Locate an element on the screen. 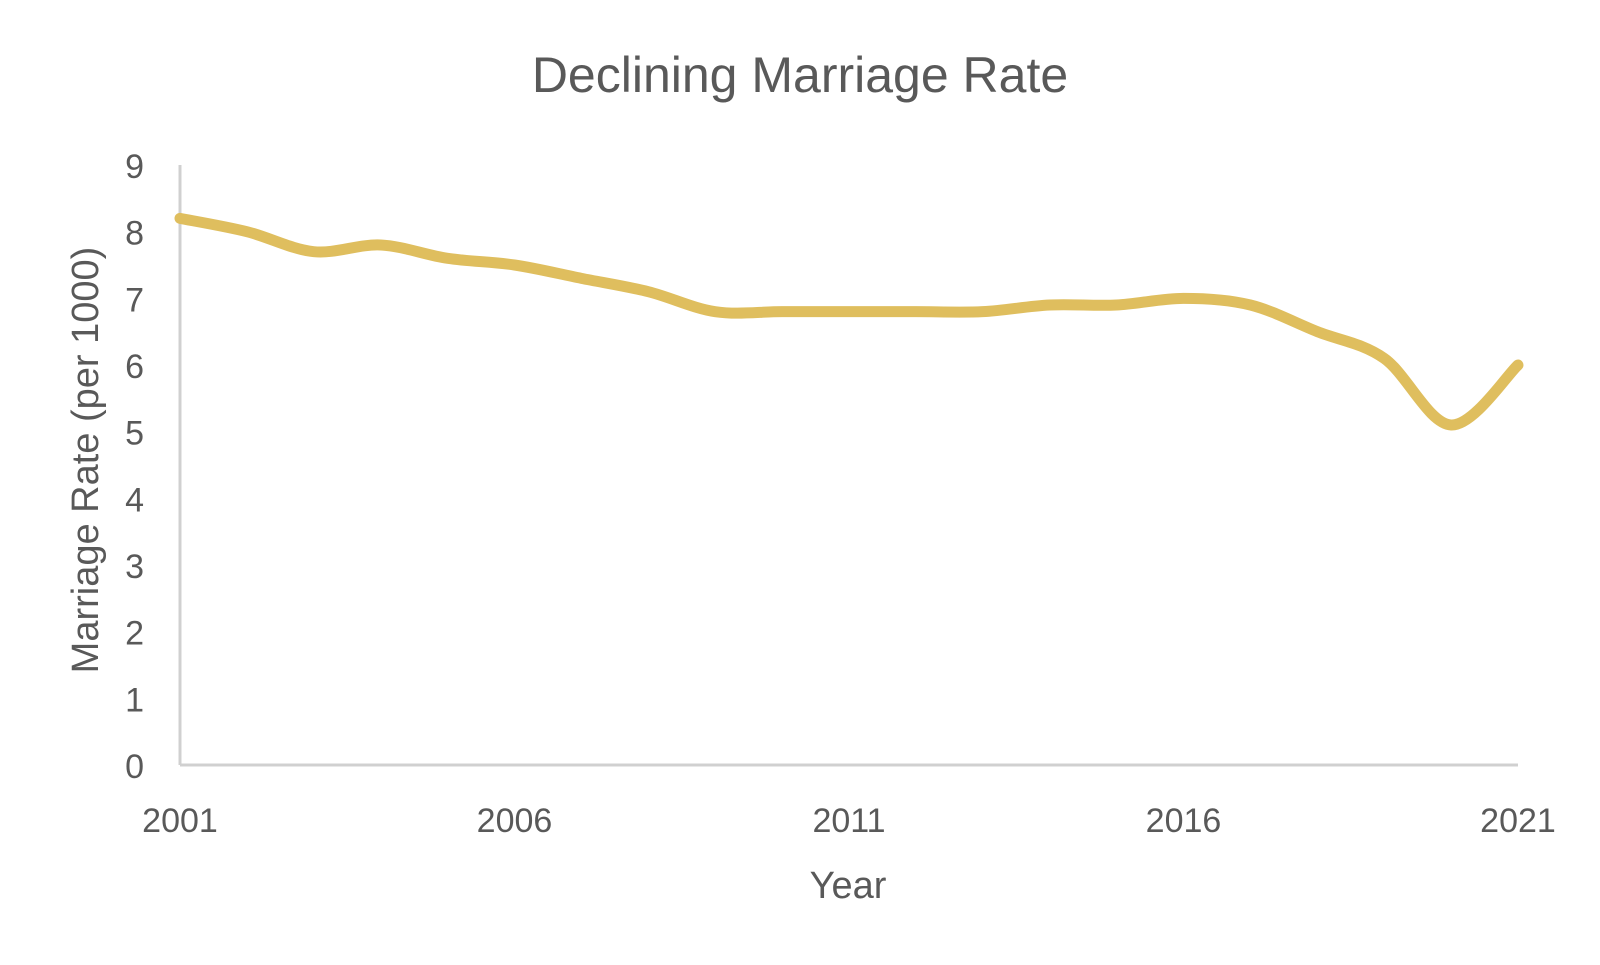 This screenshot has width=1600, height=965. y-tick-label: 5 is located at coordinates (134, 434).